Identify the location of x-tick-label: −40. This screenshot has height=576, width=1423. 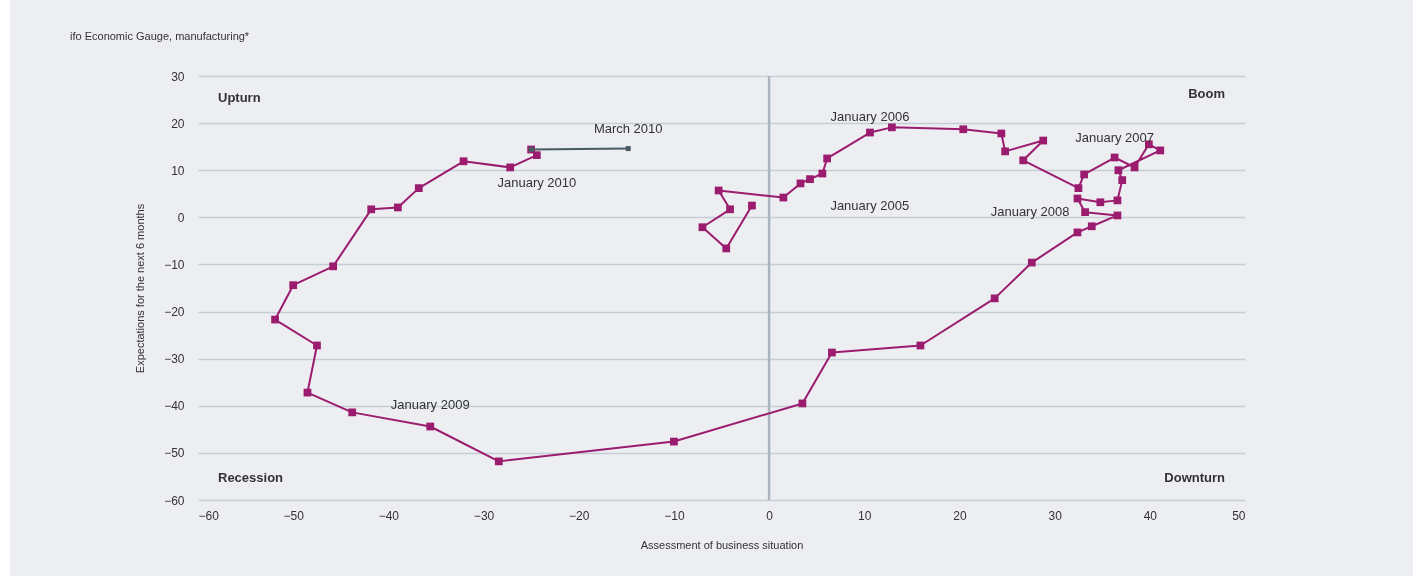
(389, 515).